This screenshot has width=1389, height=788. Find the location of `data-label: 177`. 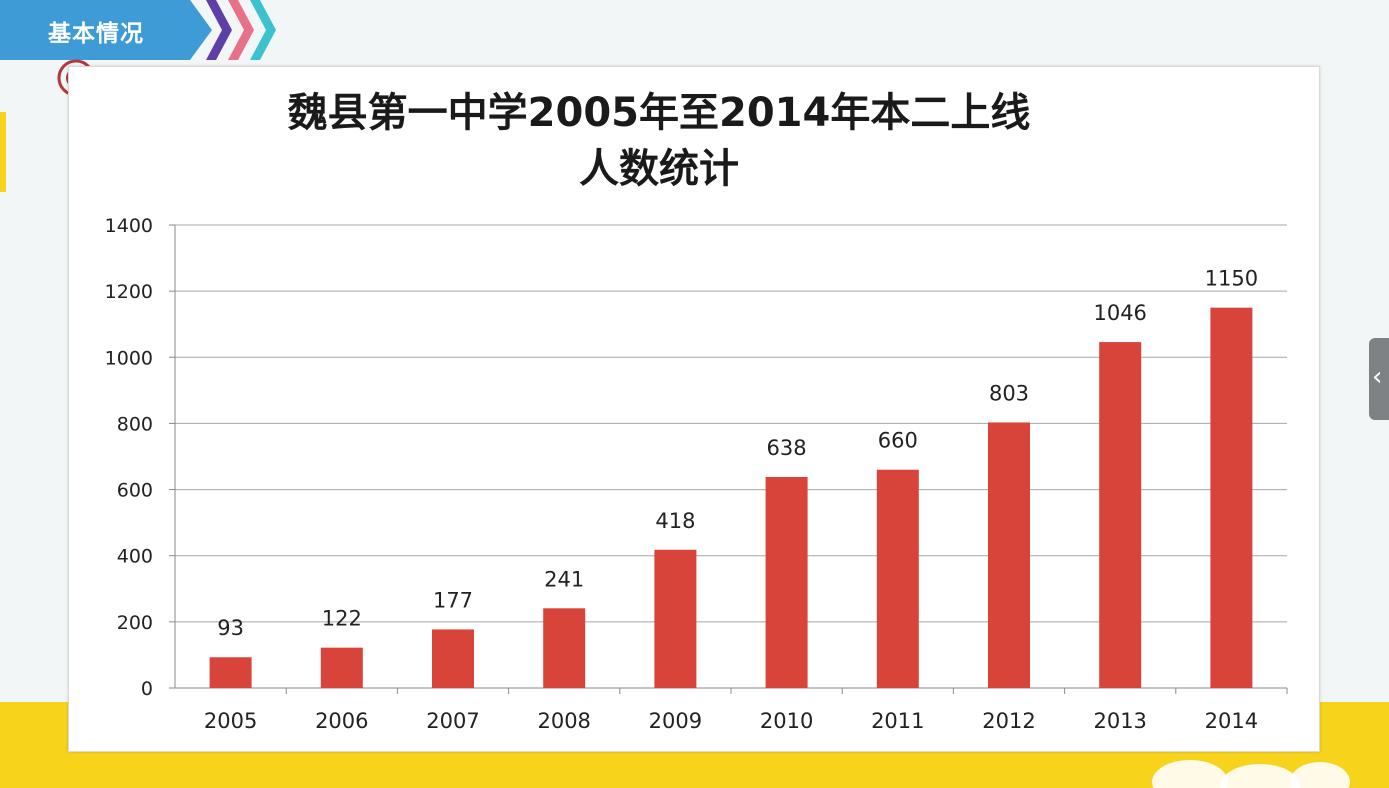

data-label: 177 is located at coordinates (453, 600).